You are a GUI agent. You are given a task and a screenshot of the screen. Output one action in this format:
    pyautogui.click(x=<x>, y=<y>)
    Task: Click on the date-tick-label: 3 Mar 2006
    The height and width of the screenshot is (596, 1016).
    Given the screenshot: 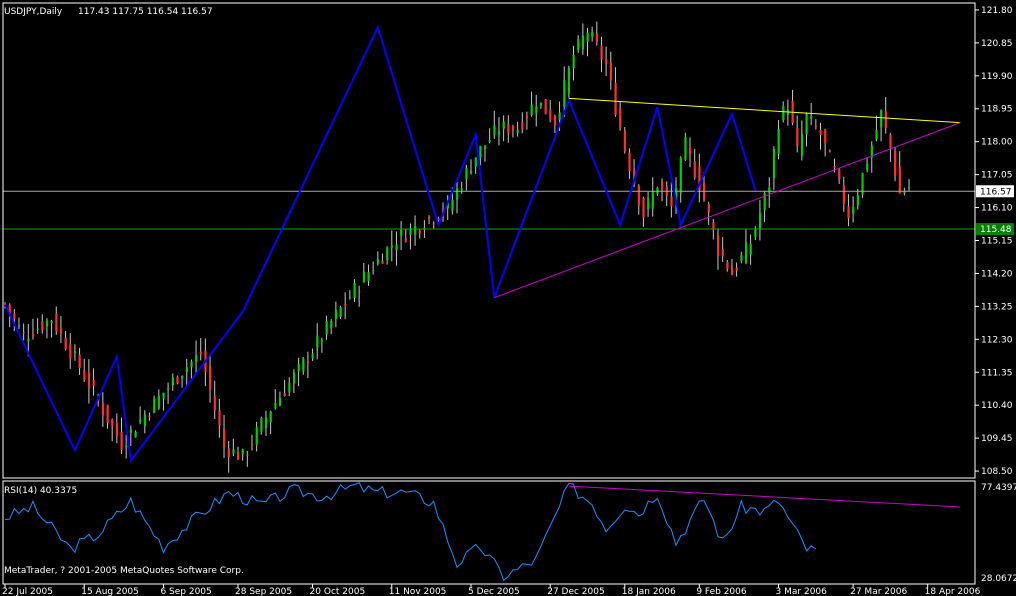 What is the action you would take?
    pyautogui.click(x=802, y=591)
    